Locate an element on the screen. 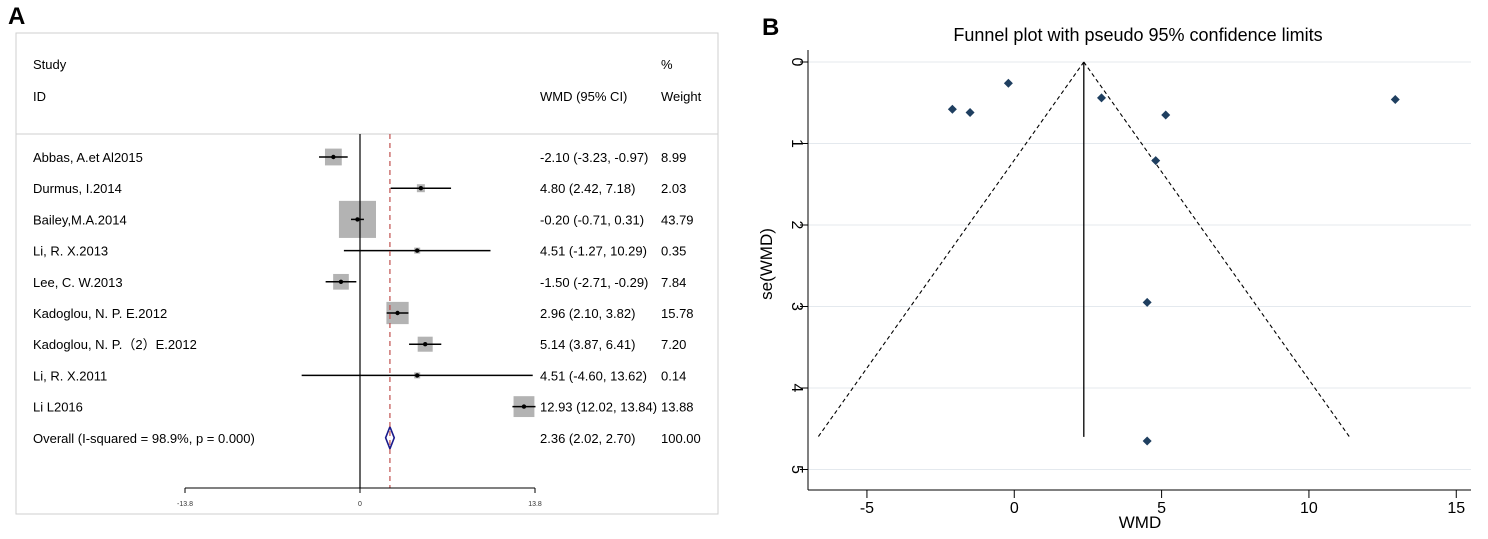 The height and width of the screenshot is (539, 1488). overall-weight-text: 100.00 is located at coordinates (681, 438).